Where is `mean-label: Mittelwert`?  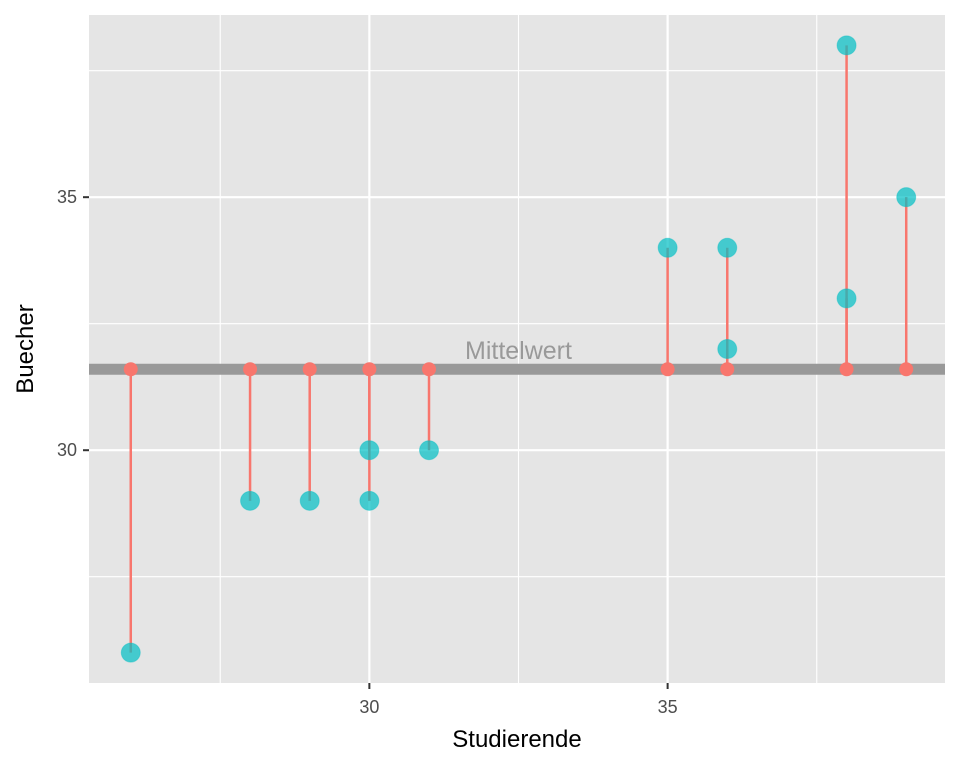 mean-label: Mittelwert is located at coordinates (518, 351).